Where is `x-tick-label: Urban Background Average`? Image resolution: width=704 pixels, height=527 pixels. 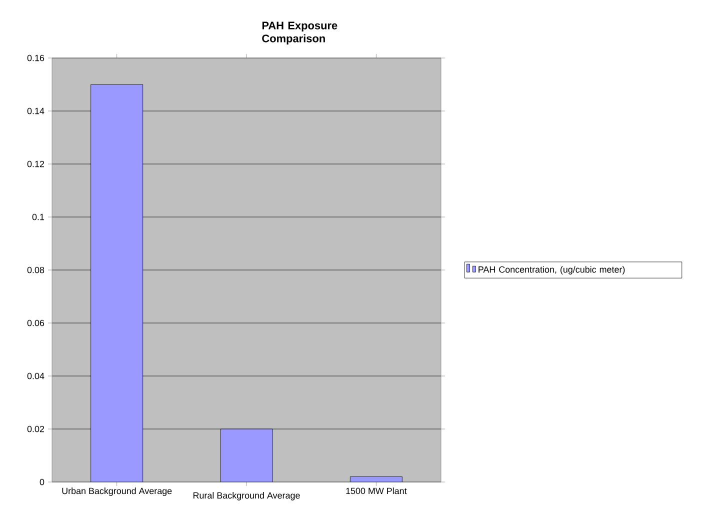 x-tick-label: Urban Background Average is located at coordinates (117, 492).